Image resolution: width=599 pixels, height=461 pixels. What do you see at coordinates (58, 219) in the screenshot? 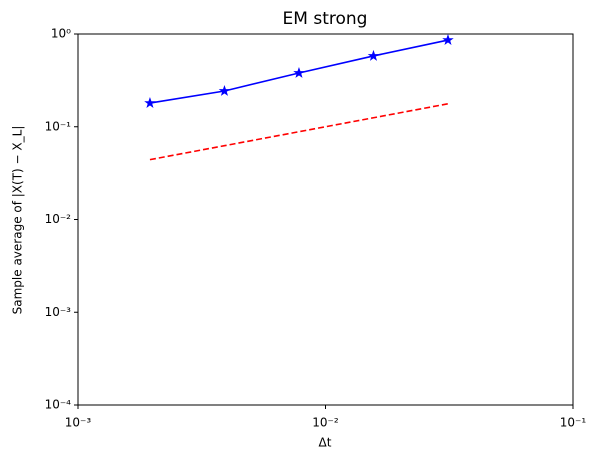
I see `y-tick-label: 10⁻²` at bounding box center [58, 219].